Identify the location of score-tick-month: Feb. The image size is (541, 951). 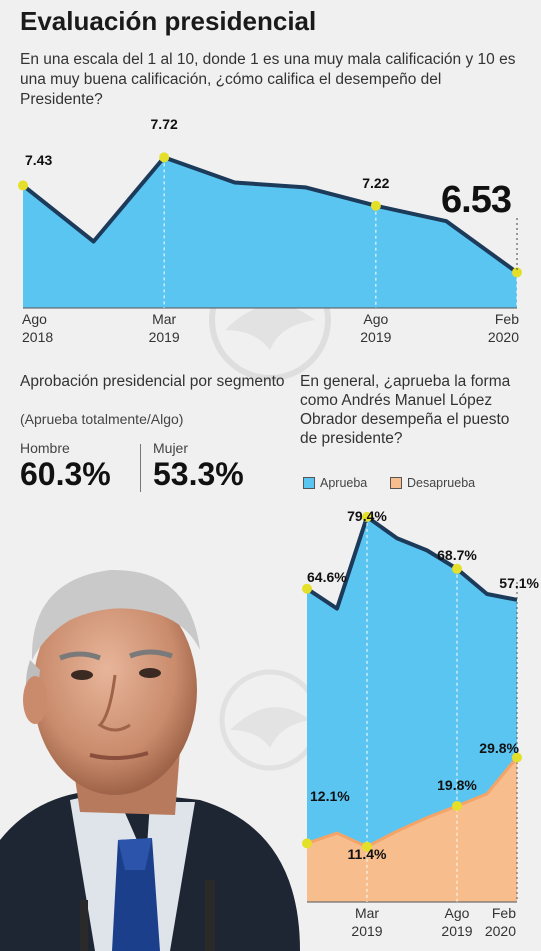
(507, 319).